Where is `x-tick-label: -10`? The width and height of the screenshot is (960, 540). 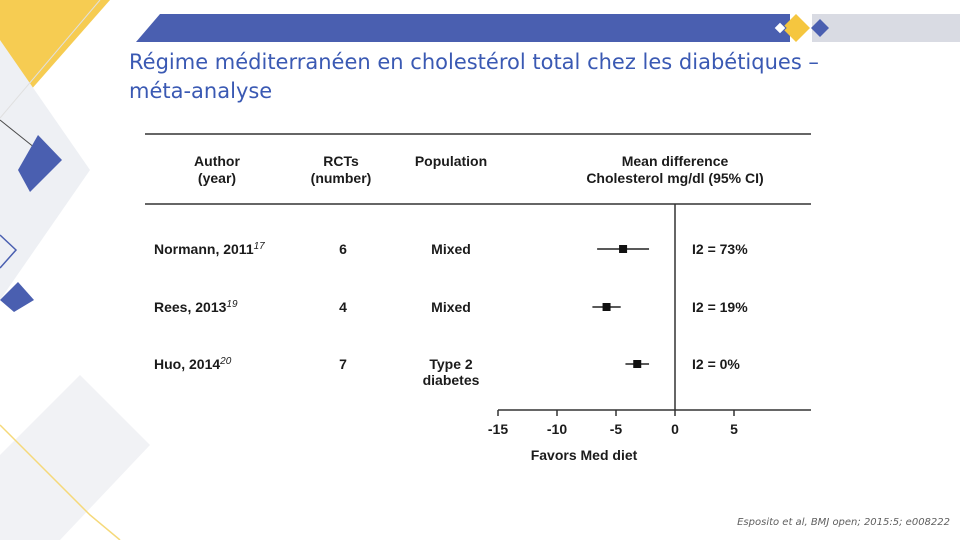
x-tick-label: -10 is located at coordinates (557, 429).